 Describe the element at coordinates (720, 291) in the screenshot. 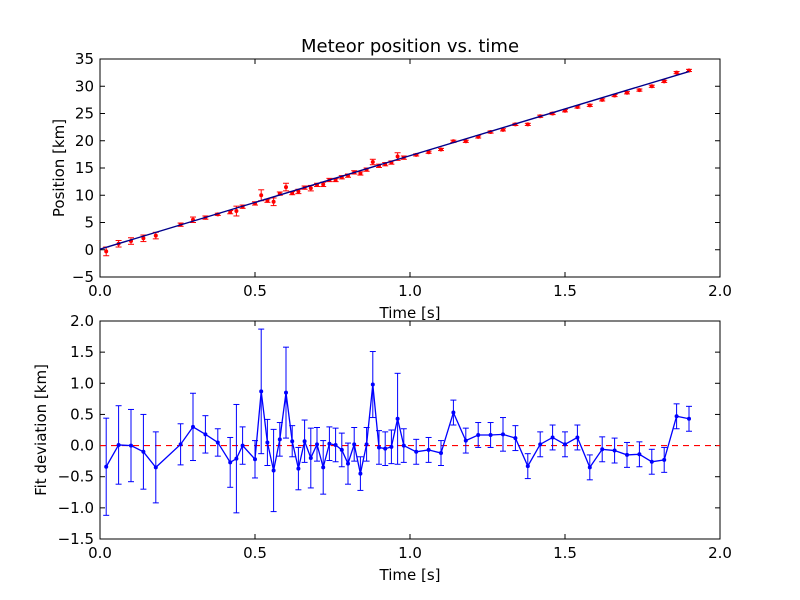

I see `position-chart-x-tick-label: 2.0` at that location.